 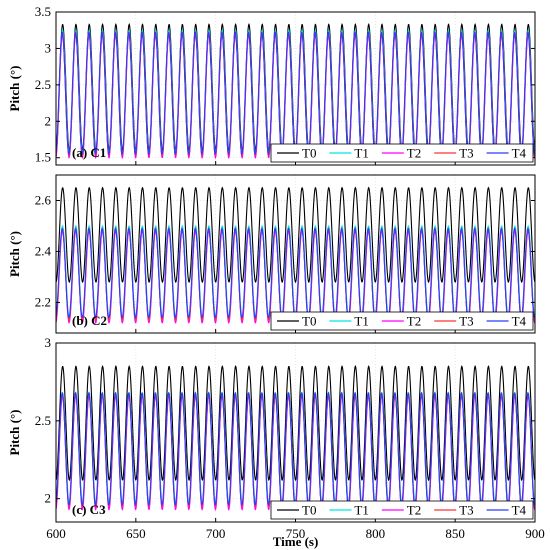 I want to click on panel-label: (a) C1, so click(x=89, y=152).